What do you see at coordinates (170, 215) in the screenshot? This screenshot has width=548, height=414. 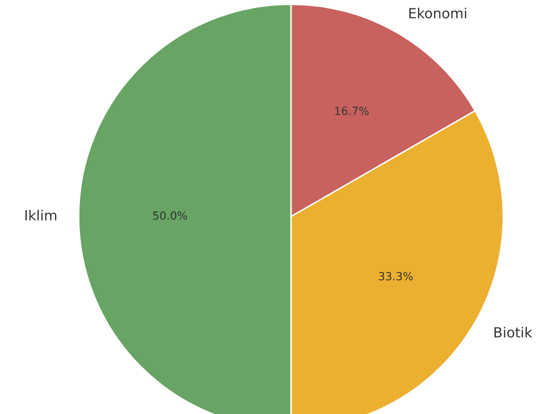 I see `data-label: 50.0%` at bounding box center [170, 215].